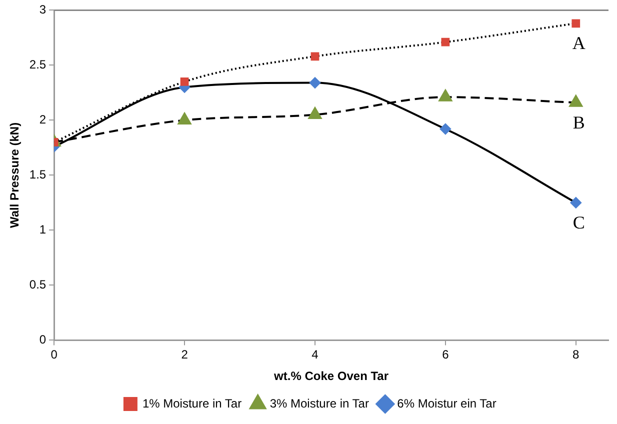 The width and height of the screenshot is (617, 424). I want to click on x-tick-label: 6, so click(446, 355).